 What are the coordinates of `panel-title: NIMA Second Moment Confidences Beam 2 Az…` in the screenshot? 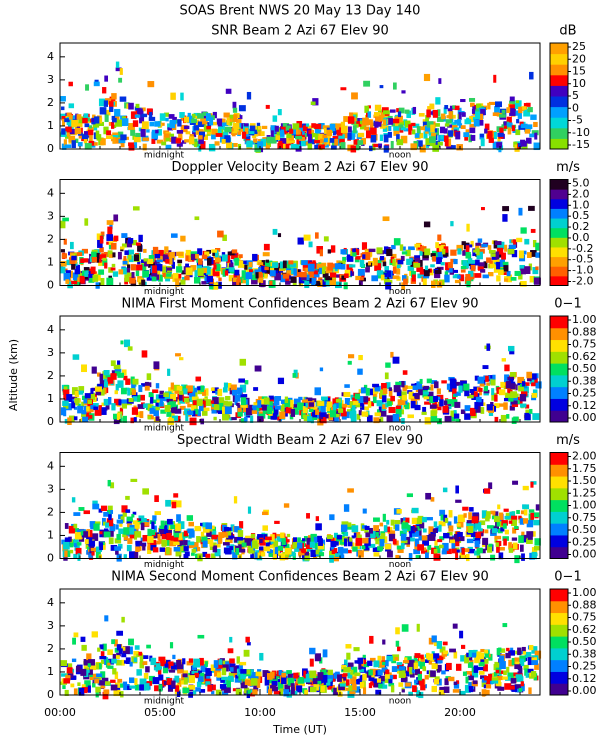 It's located at (299, 577).